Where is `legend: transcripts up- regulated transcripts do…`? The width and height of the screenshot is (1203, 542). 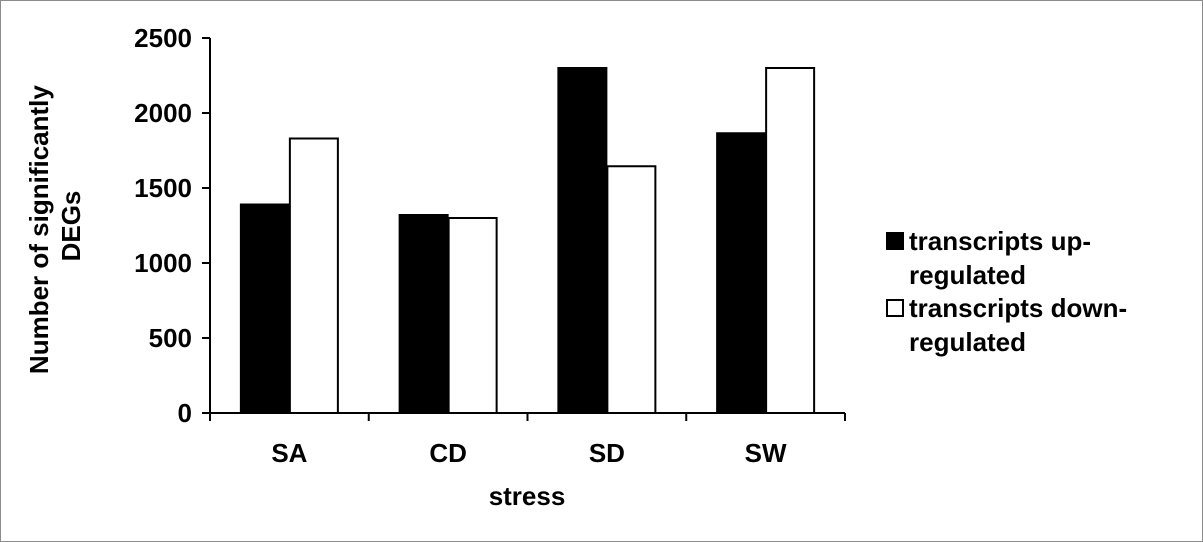 legend: transcripts up- regulated transcripts do… is located at coordinates (1010, 291).